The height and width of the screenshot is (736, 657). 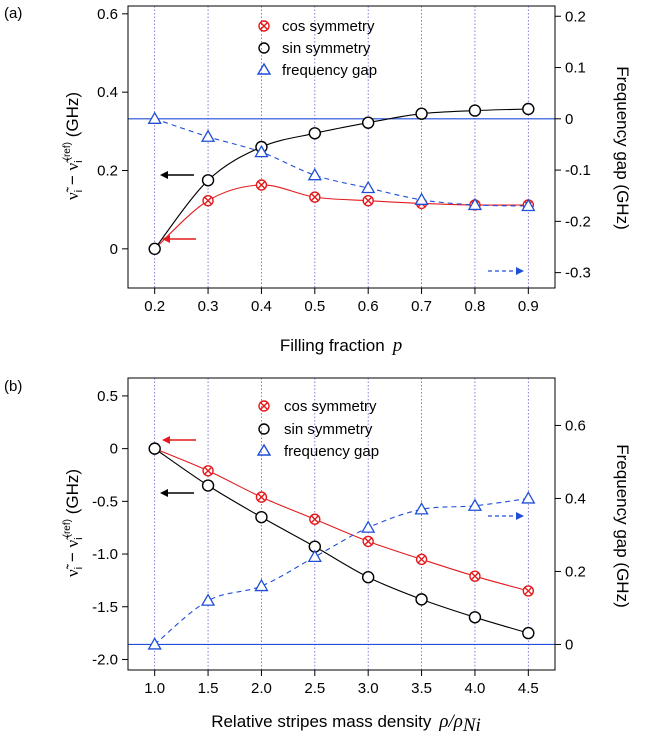 What do you see at coordinates (177, 175) in the screenshot?
I see `panel-a-arrow-sin` at bounding box center [177, 175].